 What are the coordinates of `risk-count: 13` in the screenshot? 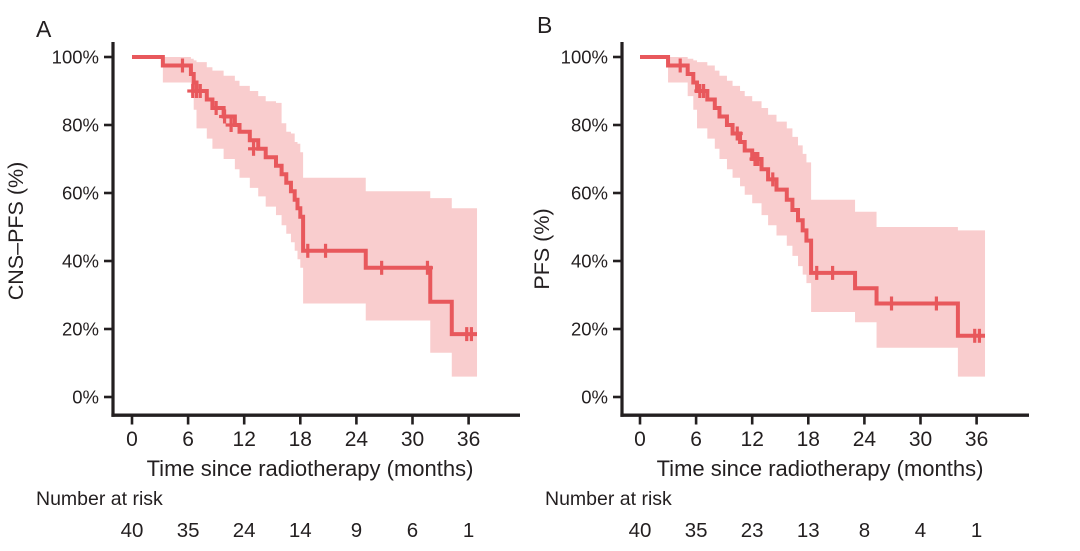 It's located at (808, 530).